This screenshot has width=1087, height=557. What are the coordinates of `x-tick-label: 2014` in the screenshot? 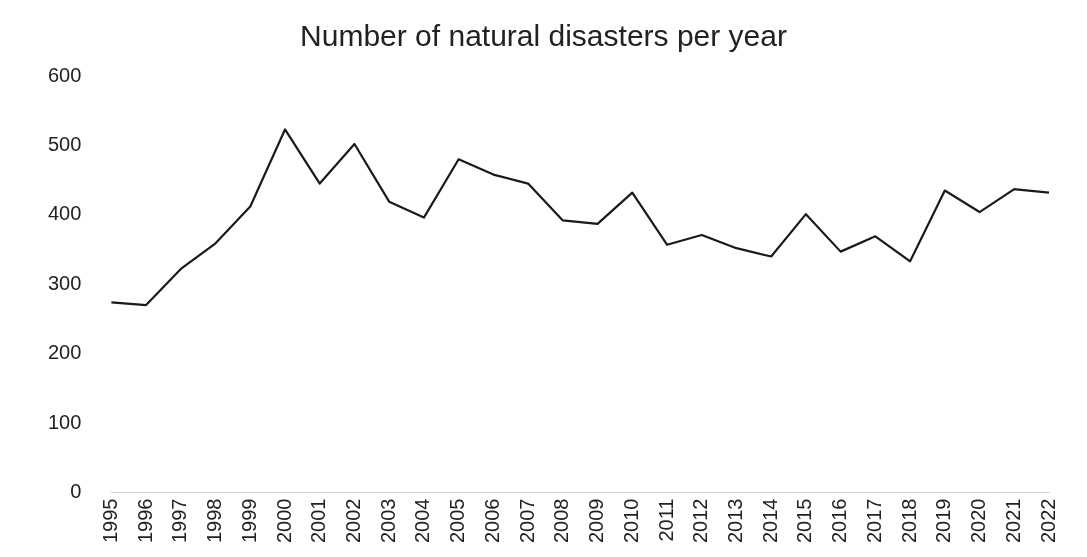 It's located at (769, 521).